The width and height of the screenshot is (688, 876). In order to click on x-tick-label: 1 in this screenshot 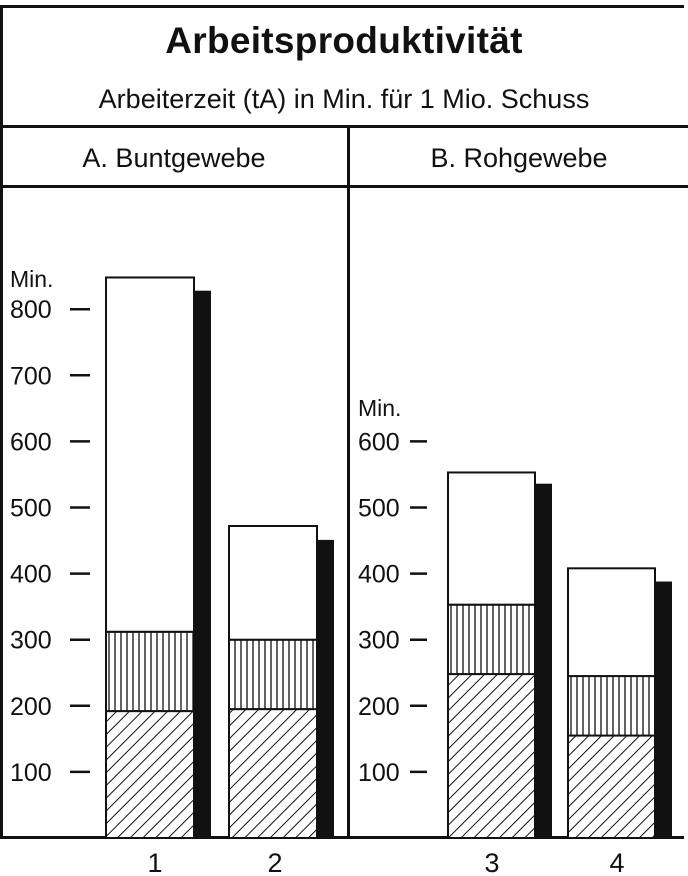, I will do `click(154, 862)`.